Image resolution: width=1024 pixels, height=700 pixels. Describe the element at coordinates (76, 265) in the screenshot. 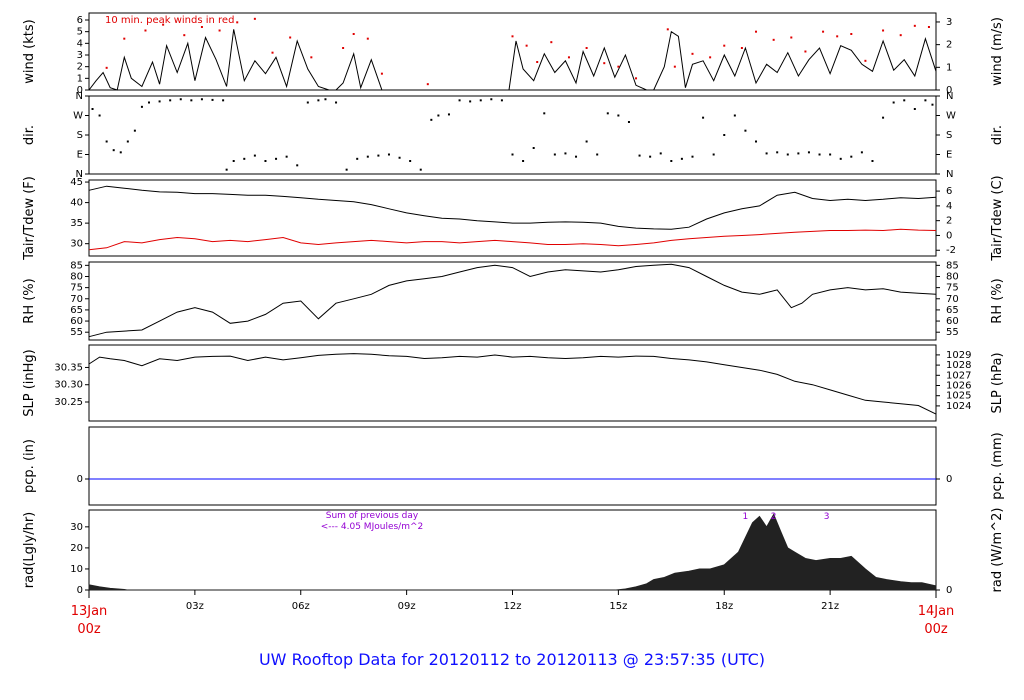

I see `rh-ticklabel-left: 85` at that location.